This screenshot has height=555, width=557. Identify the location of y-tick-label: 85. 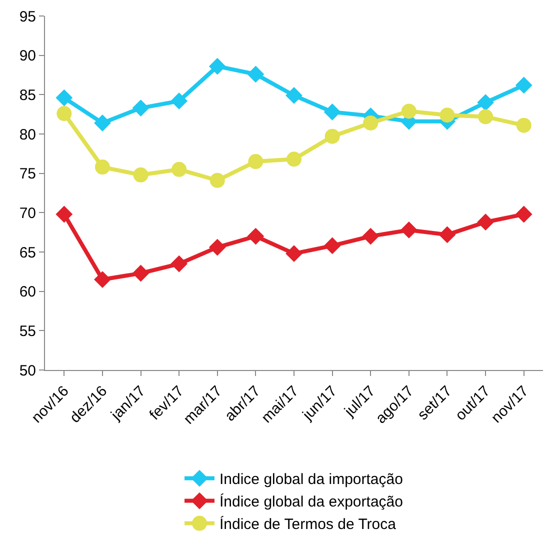
(27, 95).